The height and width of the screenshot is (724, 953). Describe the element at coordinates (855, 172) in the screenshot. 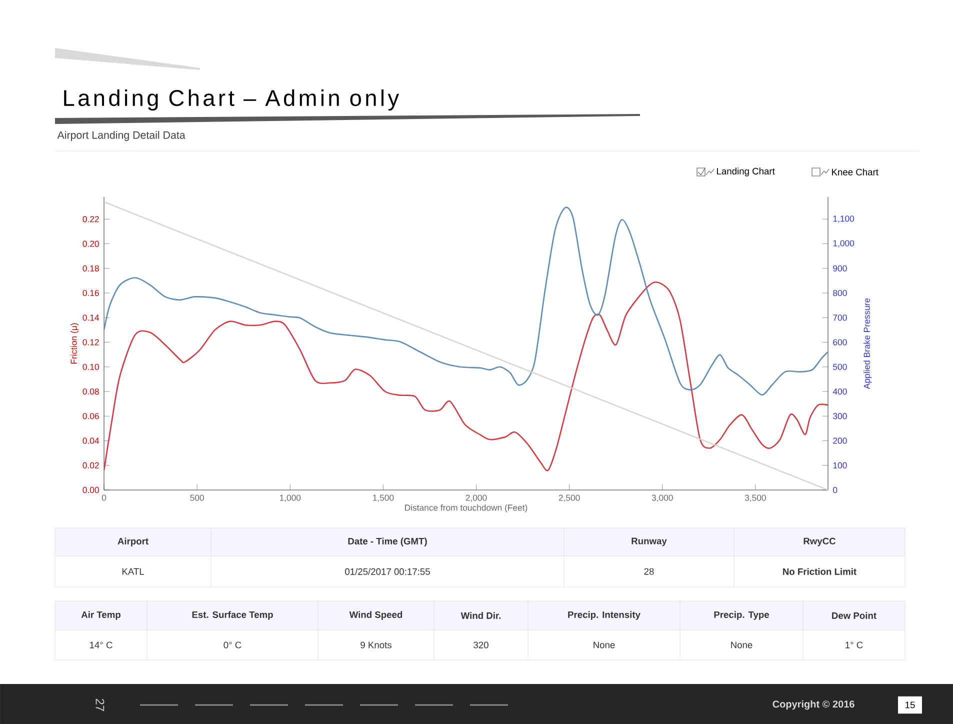

I see `text: Knee Chart` at that location.